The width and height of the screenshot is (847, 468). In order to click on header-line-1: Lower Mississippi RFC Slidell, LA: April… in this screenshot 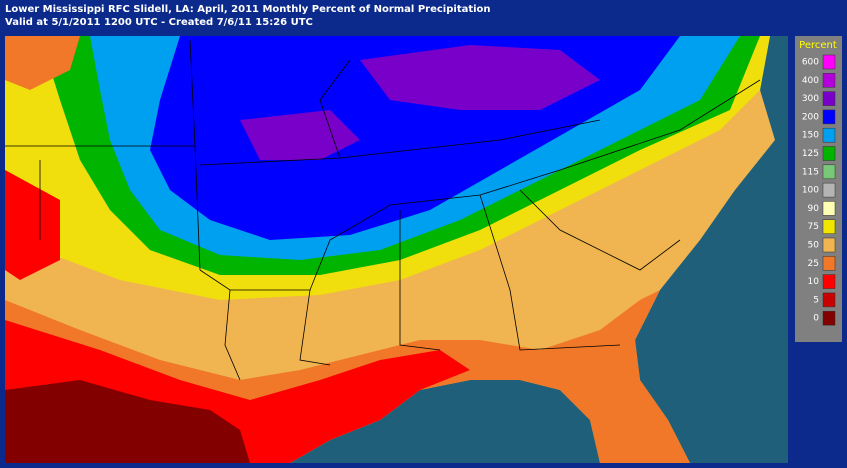, I will do `click(248, 9)`.